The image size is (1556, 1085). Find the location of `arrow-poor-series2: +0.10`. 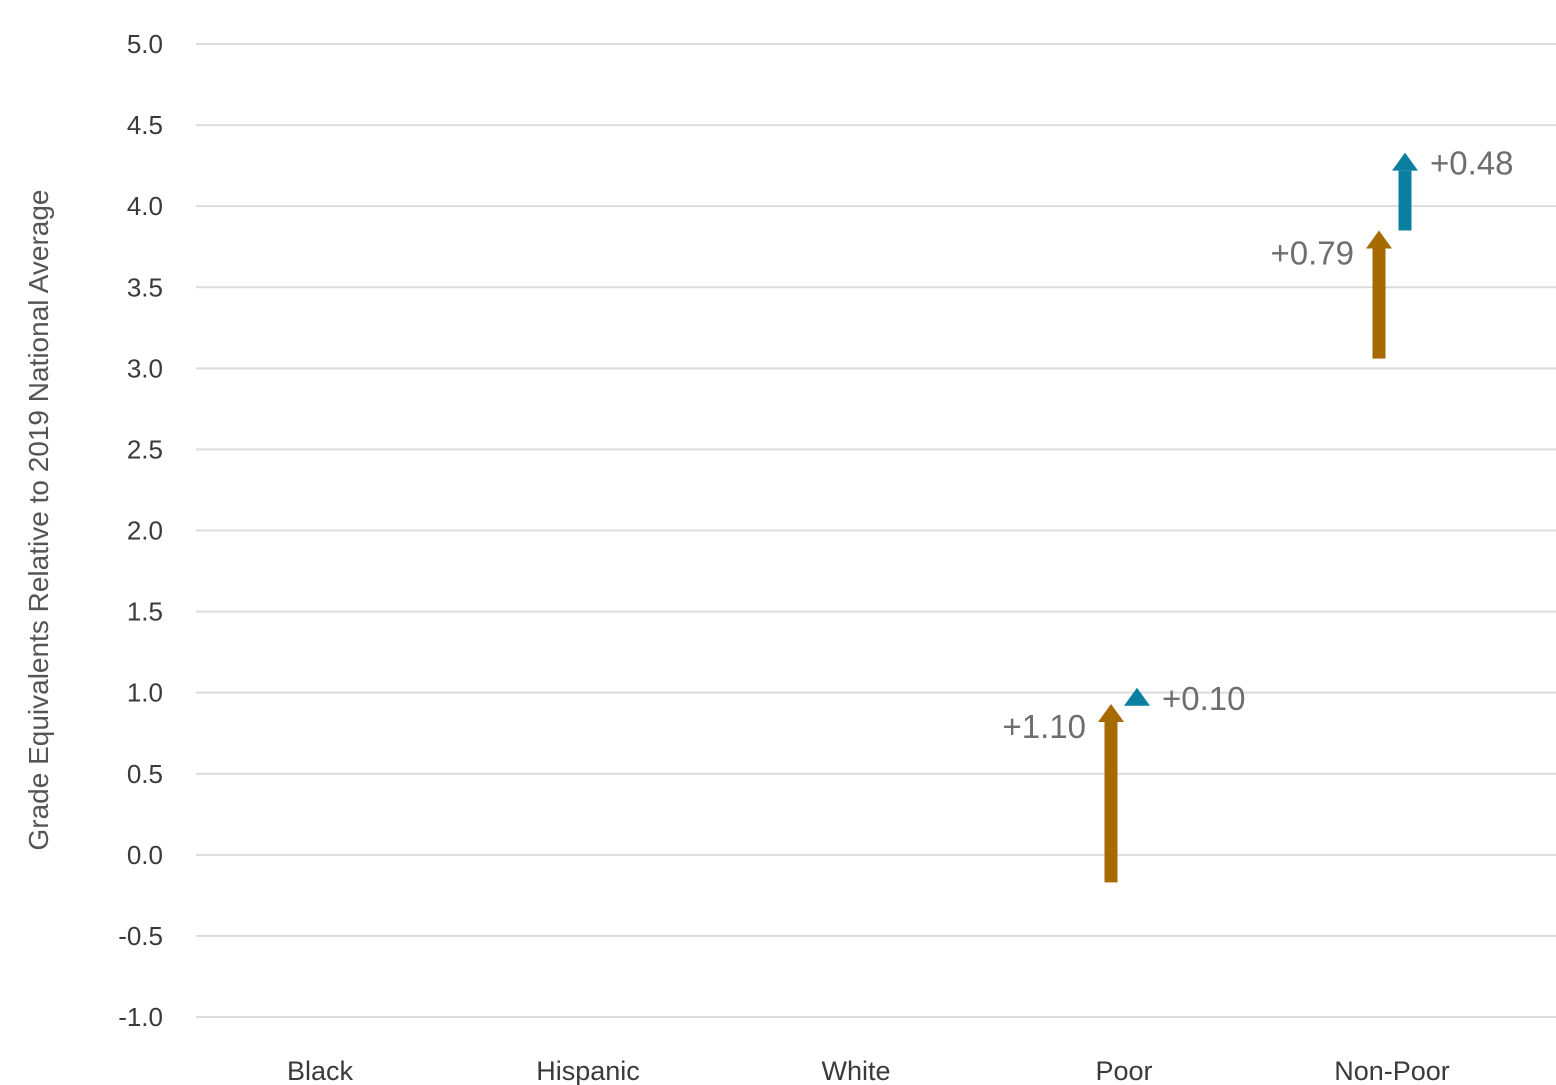

arrow-poor-series2: +0.10 is located at coordinates (1185, 698).